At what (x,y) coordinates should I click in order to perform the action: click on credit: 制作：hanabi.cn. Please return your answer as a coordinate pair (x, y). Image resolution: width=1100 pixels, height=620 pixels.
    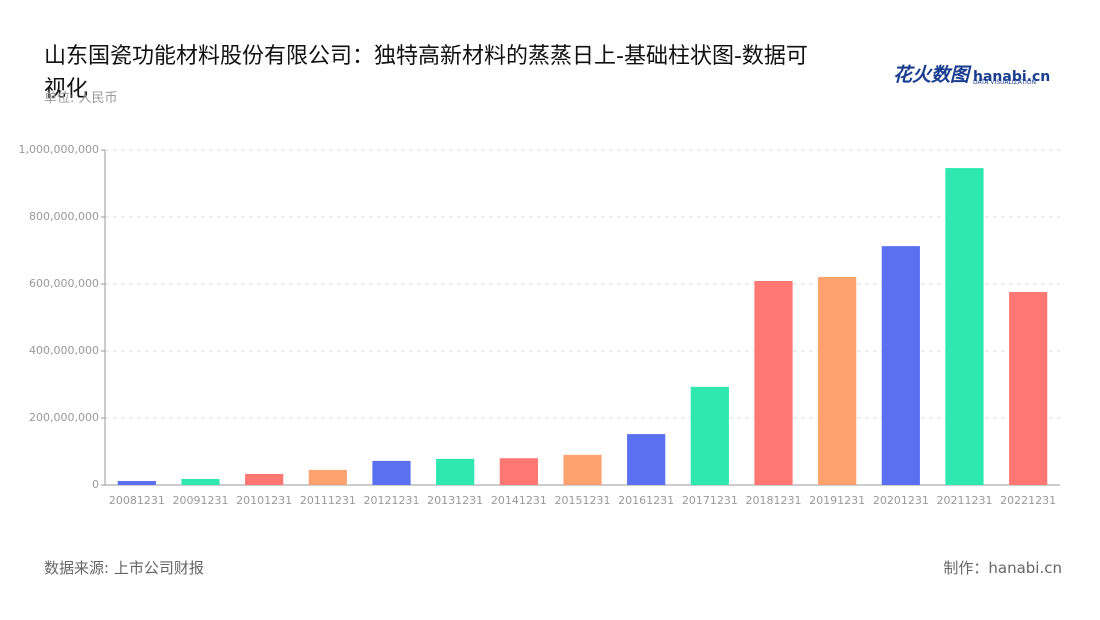
    Looking at the image, I should click on (1002, 568).